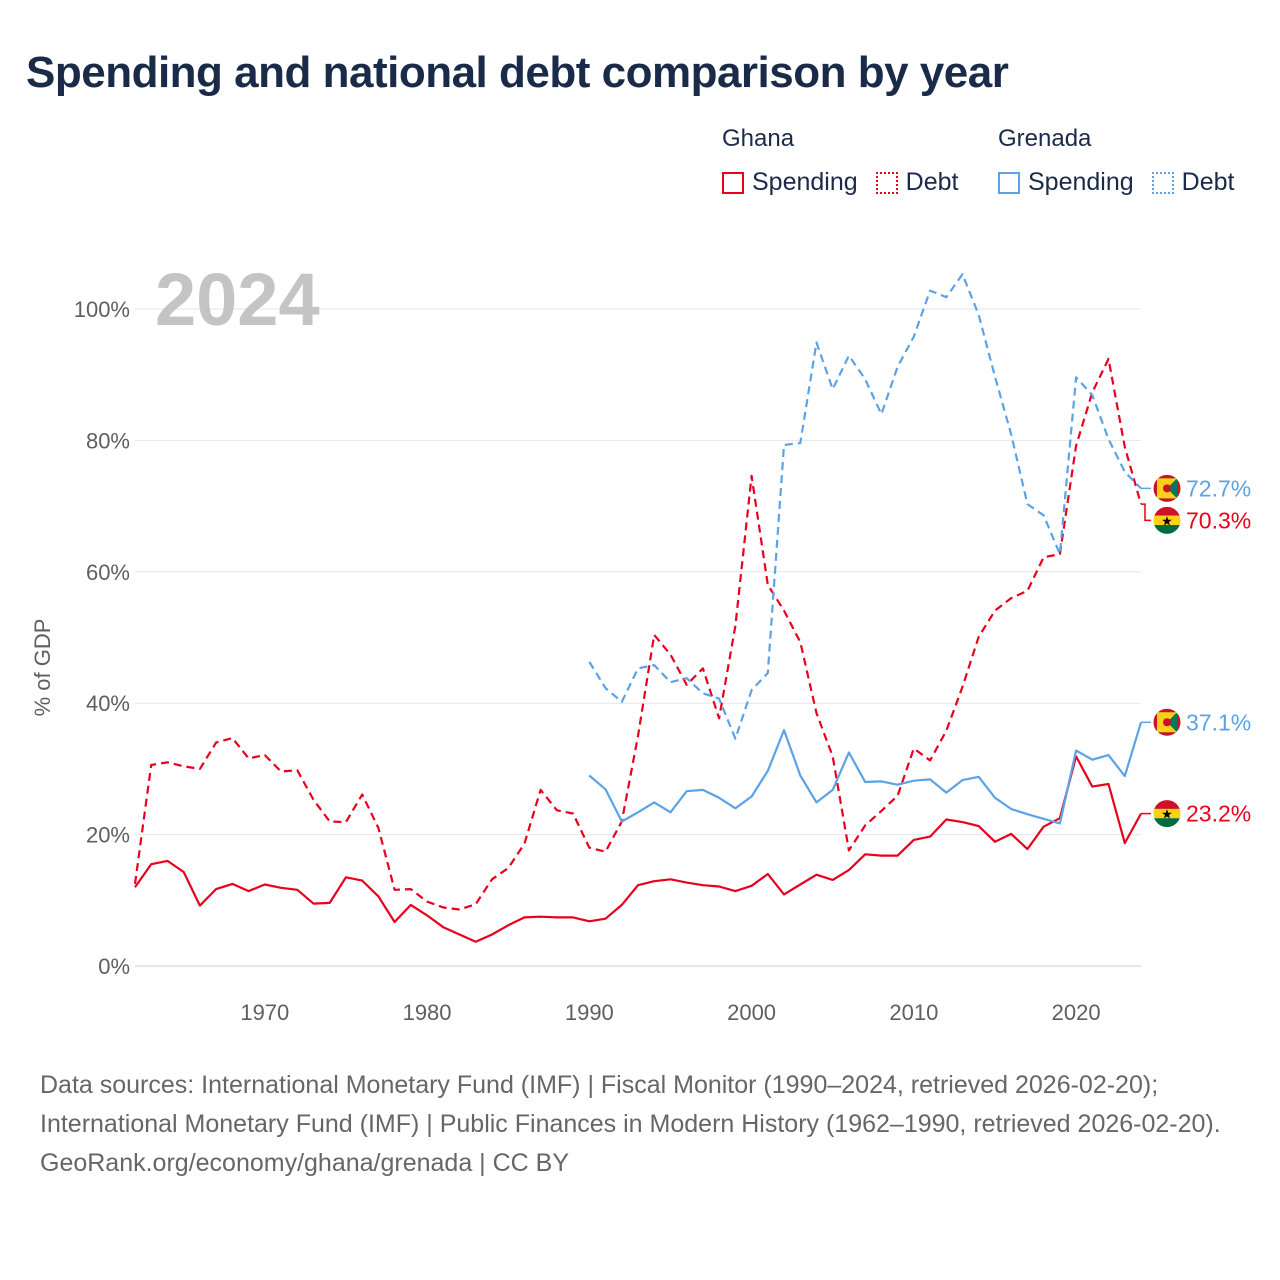 Image resolution: width=1280 pixels, height=1280 pixels. Describe the element at coordinates (1218, 488) in the screenshot. I see `grenada-debt-end-label: 72.7%` at that location.